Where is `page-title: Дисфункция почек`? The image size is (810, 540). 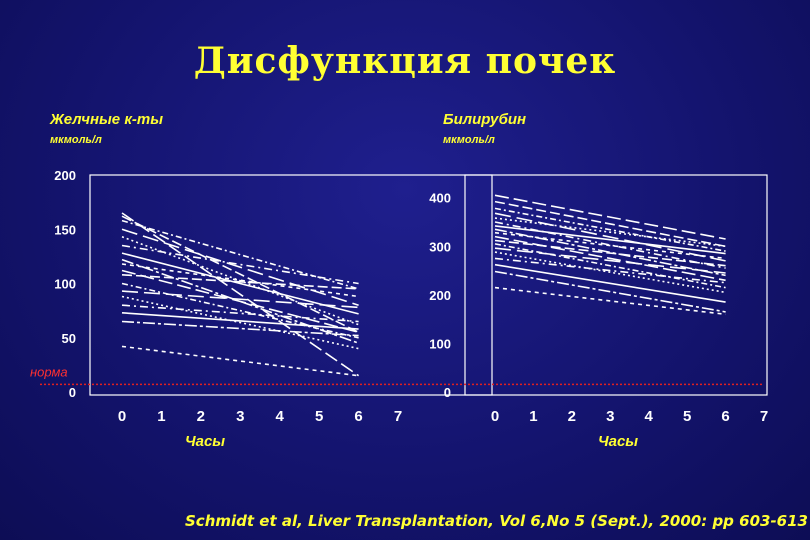 page-title: Дисфункция почек is located at coordinates (405, 61).